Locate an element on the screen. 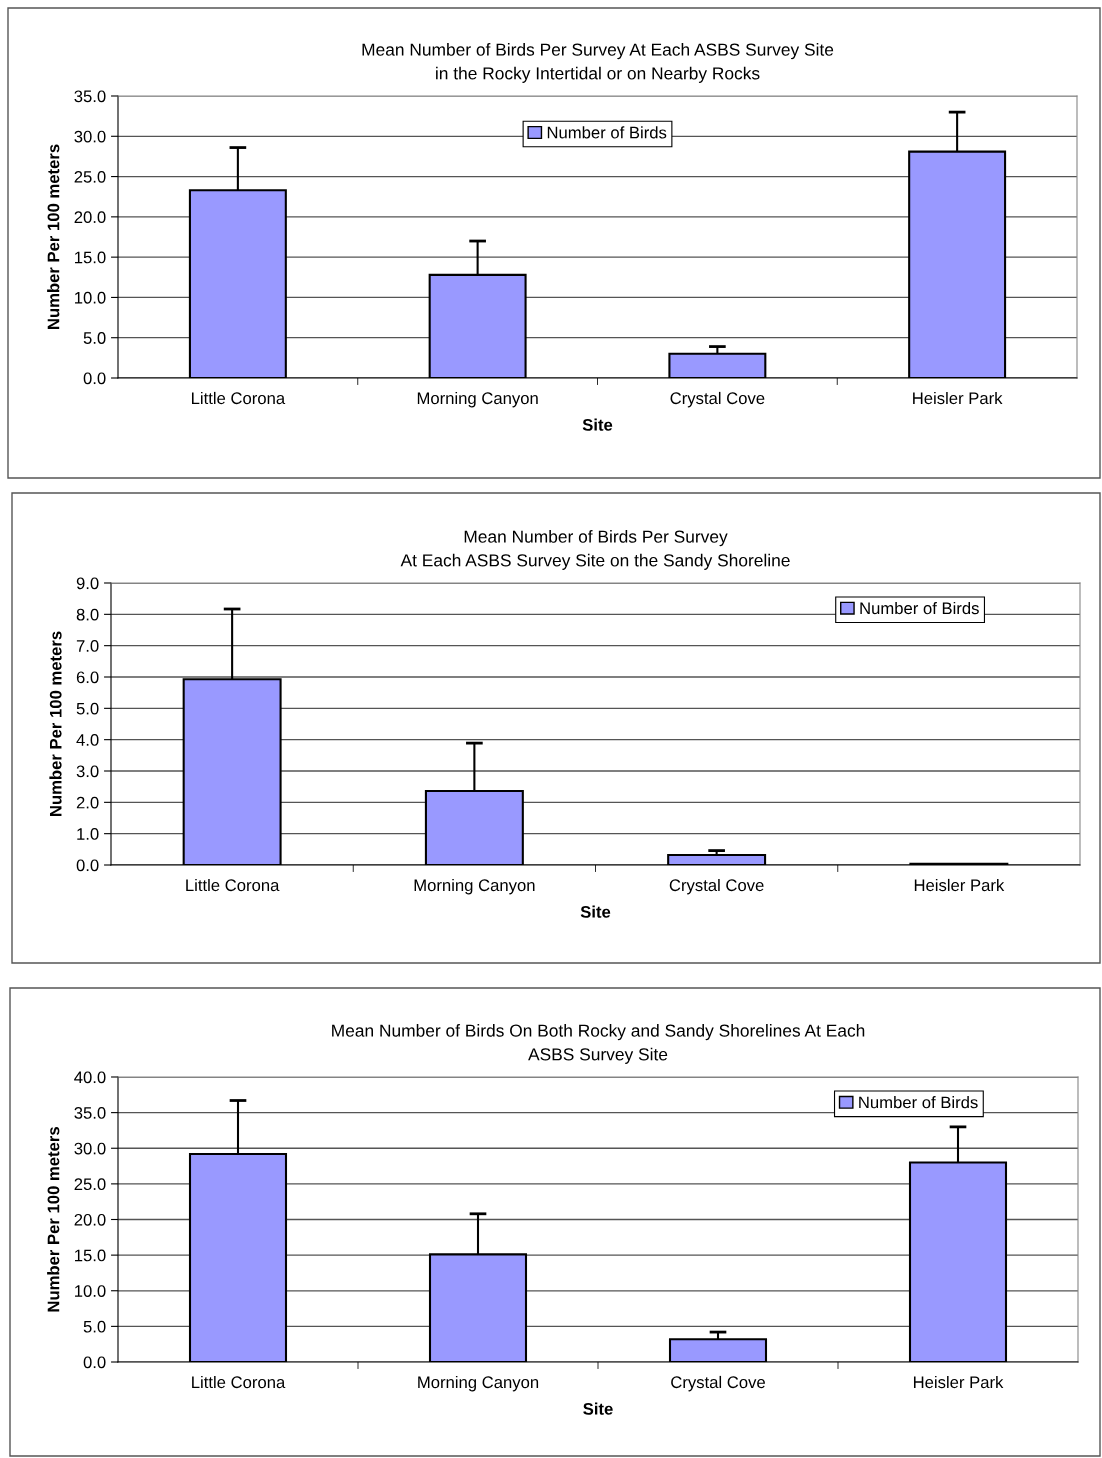 The height and width of the screenshot is (1458, 1102). chart-title: Mean Number of Birds Per Survey At Each ASBS Survey Site on the Sandy Shoreline is located at coordinates (595, 550).